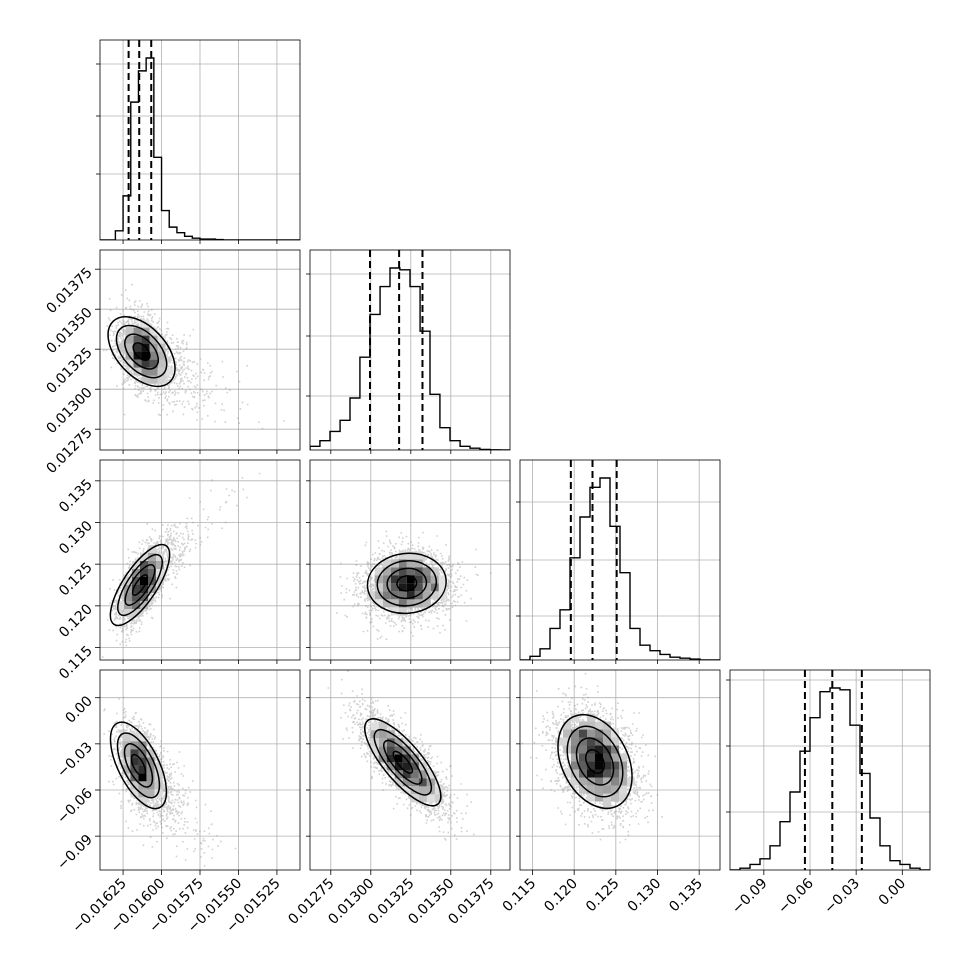 The image size is (970, 974). Describe the element at coordinates (78, 709) in the screenshot. I see `y-tick-label: 0.00` at that location.